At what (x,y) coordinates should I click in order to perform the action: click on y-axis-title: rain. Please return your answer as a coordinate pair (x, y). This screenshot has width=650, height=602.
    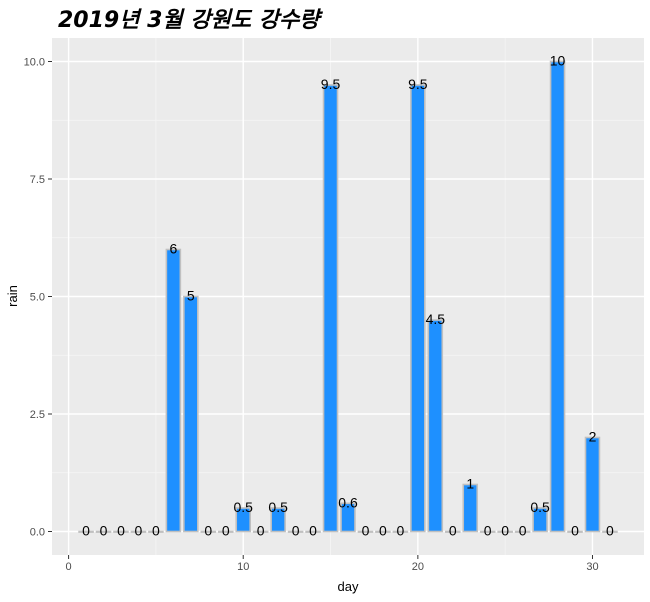
    Looking at the image, I should click on (12, 296).